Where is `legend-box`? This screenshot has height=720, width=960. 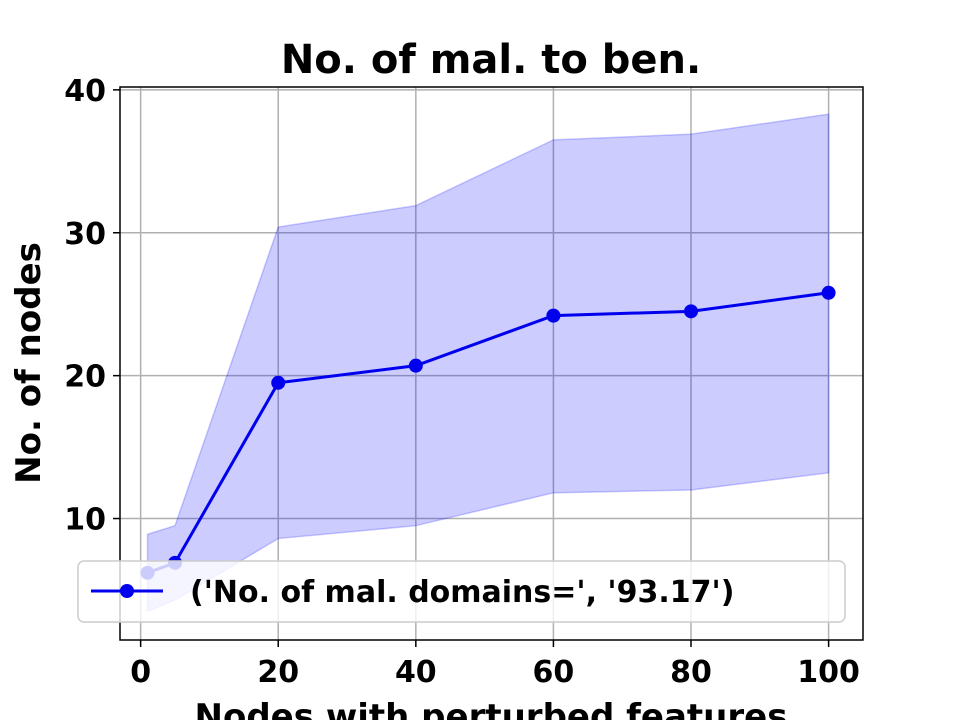
legend-box is located at coordinates (461, 591).